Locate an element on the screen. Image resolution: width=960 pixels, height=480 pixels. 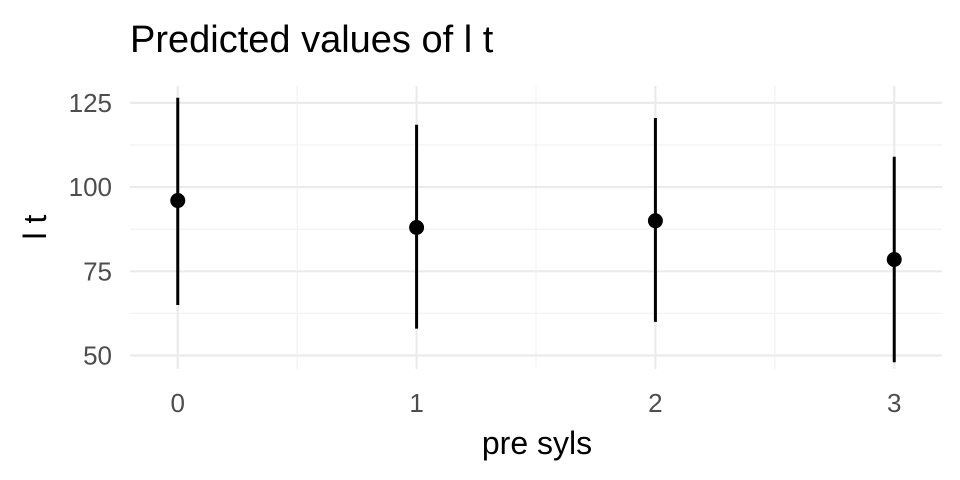
y-tick-label: 125 is located at coordinates (90, 103).